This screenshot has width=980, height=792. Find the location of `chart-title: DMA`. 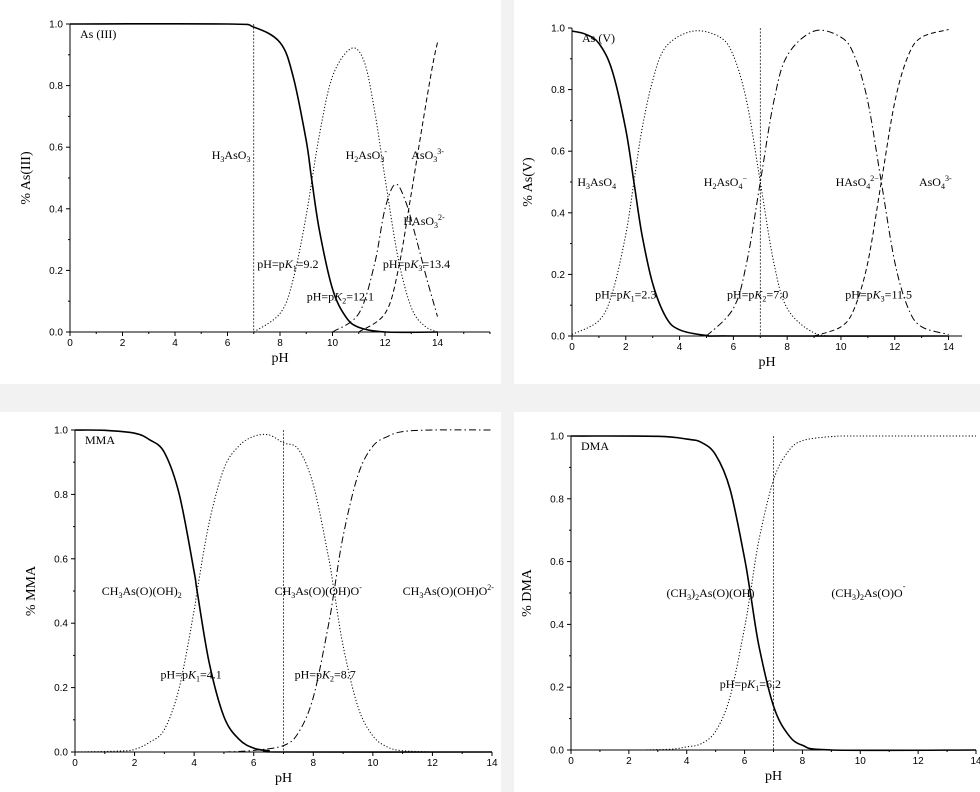

chart-title: DMA is located at coordinates (595, 446).